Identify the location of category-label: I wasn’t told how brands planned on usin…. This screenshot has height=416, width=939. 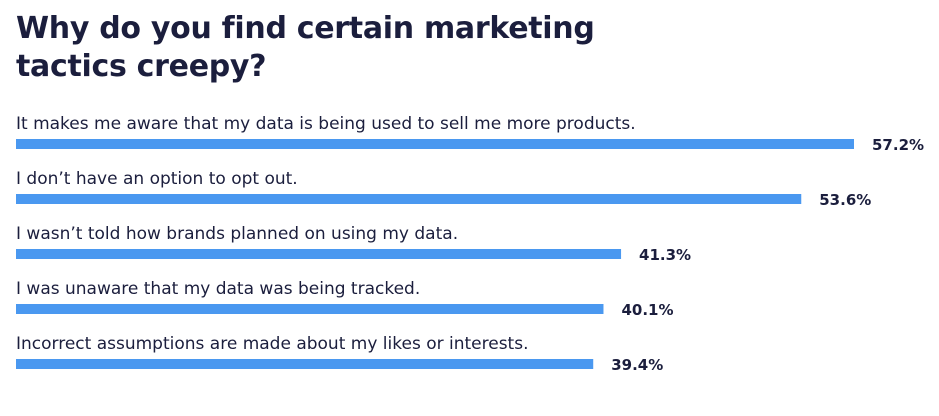
(237, 234).